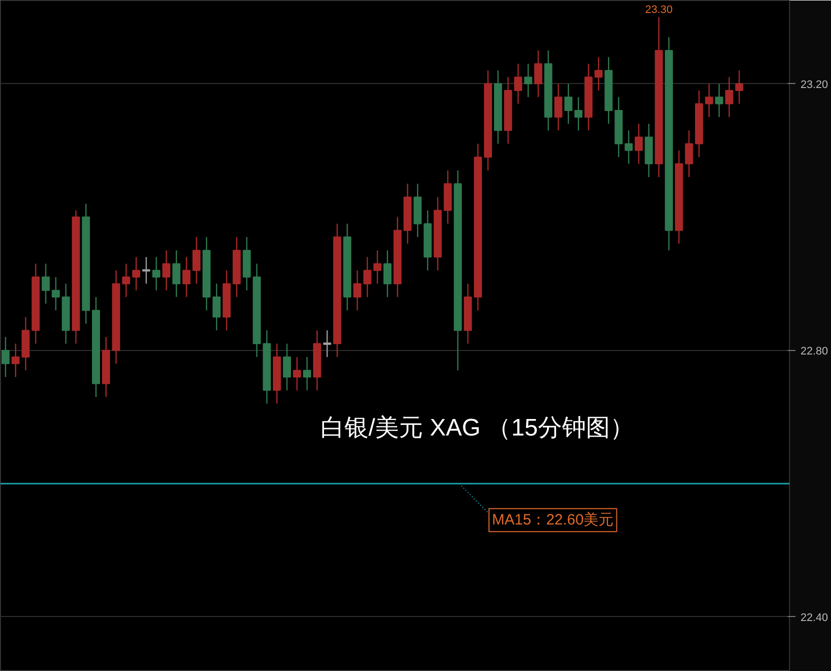 Image resolution: width=831 pixels, height=671 pixels. What do you see at coordinates (814, 618) in the screenshot?
I see `y-tick-label: 22.40` at bounding box center [814, 618].